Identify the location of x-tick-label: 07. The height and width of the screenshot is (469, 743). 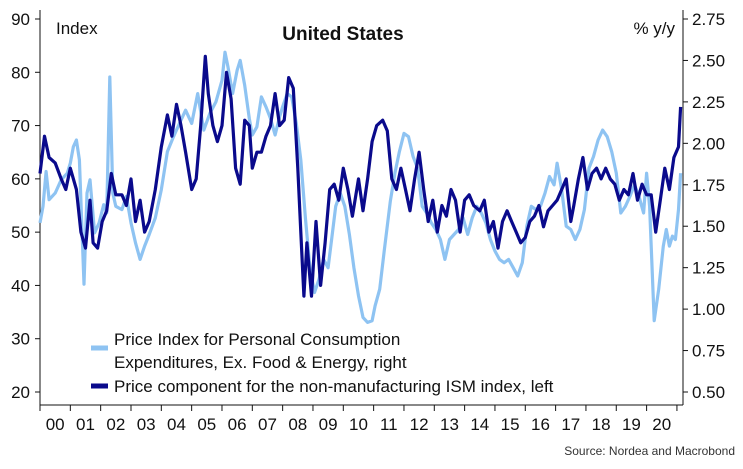
(267, 424).